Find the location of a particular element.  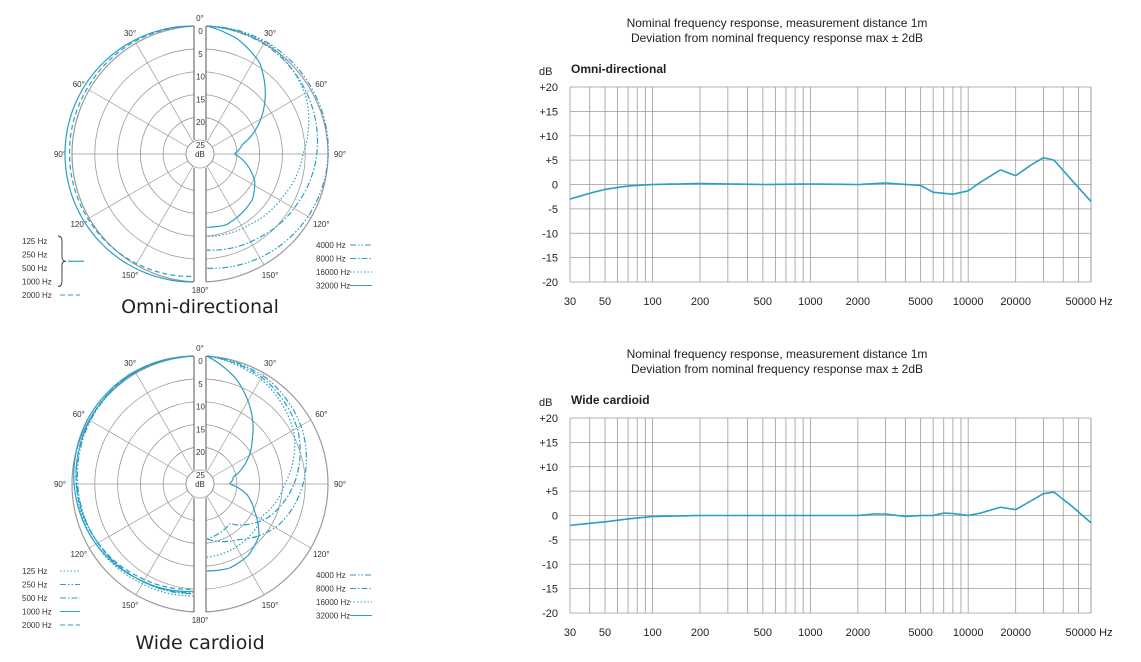

polar-curve-1000-hz is located at coordinates (133, 474).